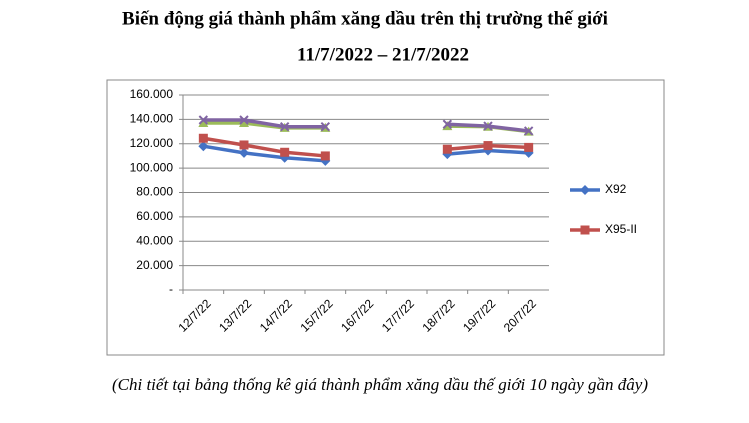 This screenshot has height=423, width=749. Describe the element at coordinates (154, 192) in the screenshot. I see `y-tick-label: 80.000` at that location.